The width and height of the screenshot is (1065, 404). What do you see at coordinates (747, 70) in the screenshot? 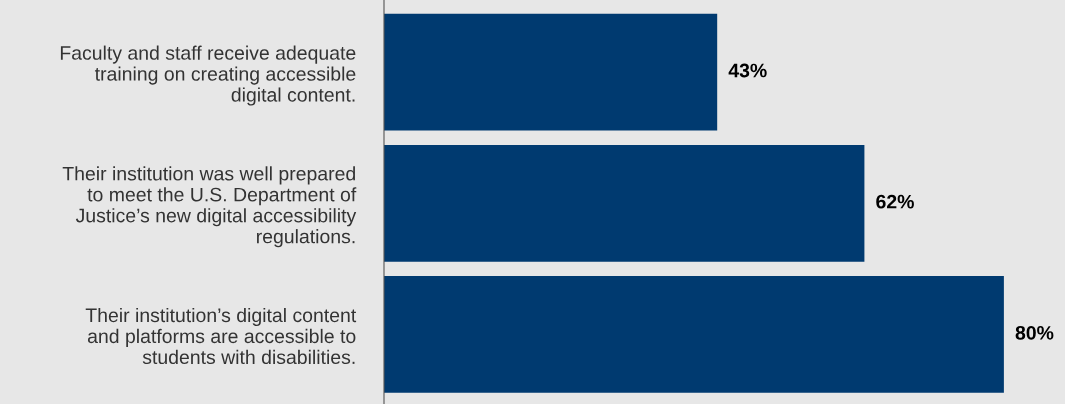
I see `data-label: 43%` at bounding box center [747, 70].